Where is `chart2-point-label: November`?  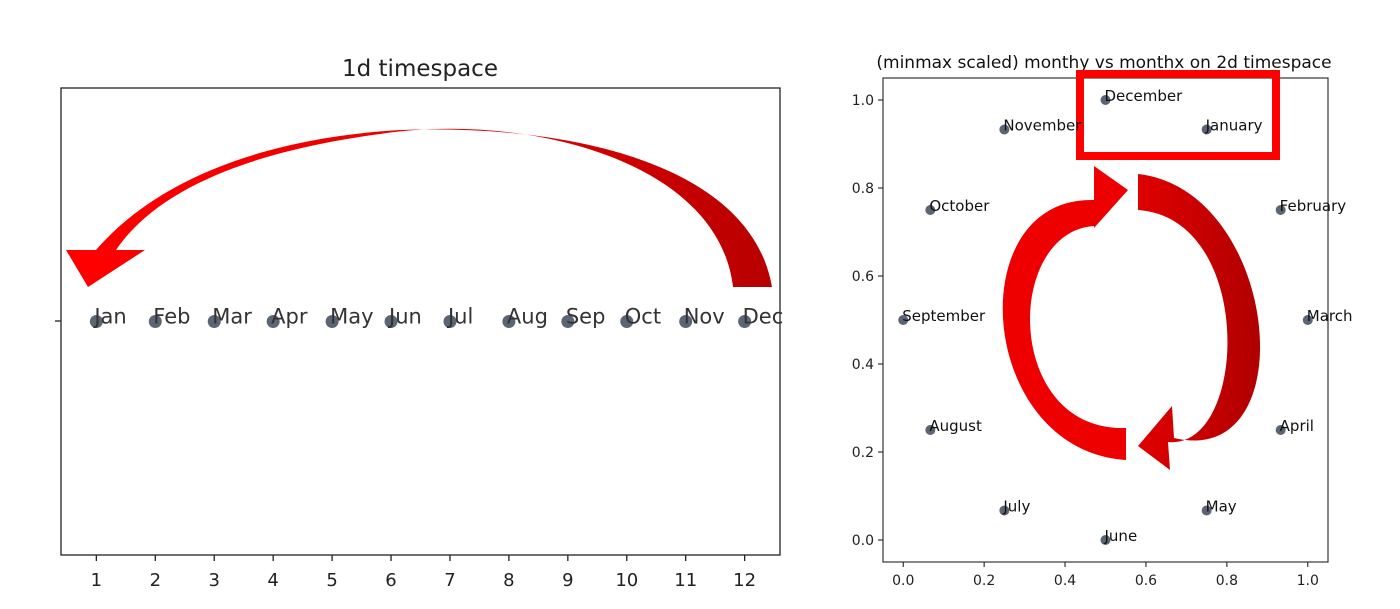 chart2-point-label: November is located at coordinates (1042, 125).